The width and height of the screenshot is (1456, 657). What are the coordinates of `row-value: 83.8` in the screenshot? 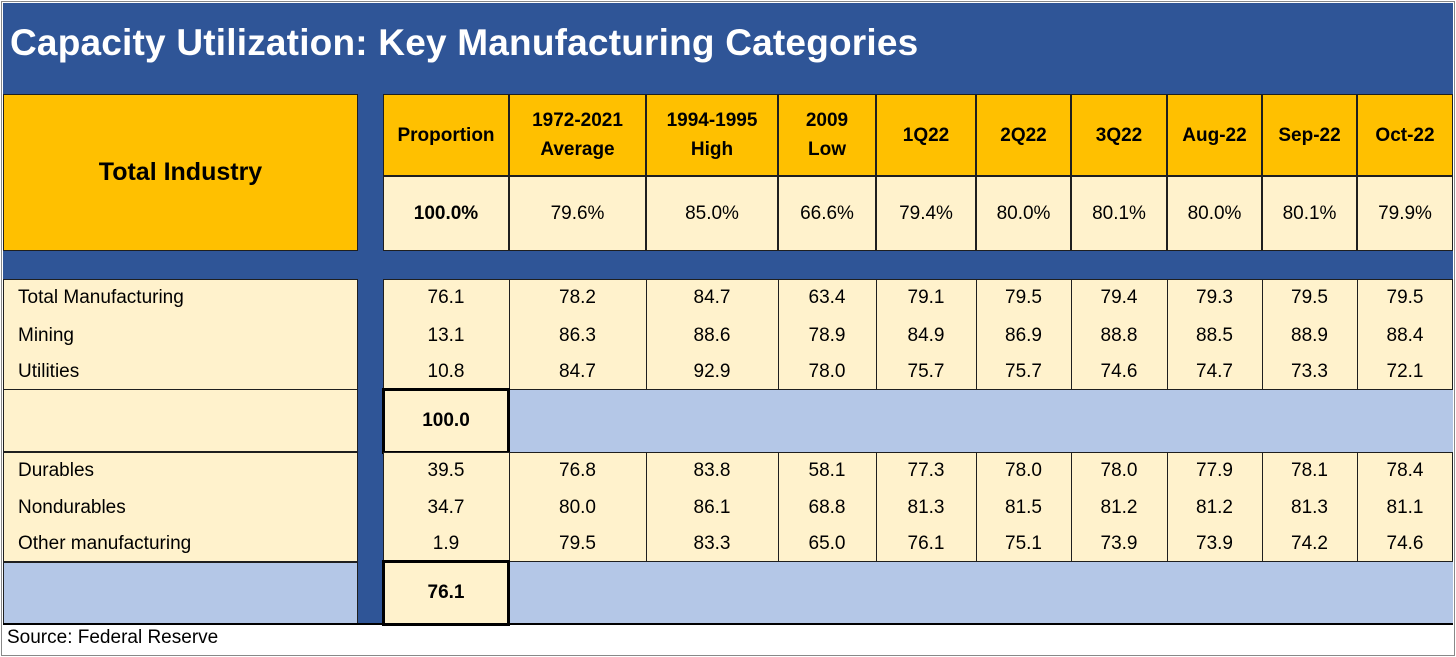 It's located at (712, 470).